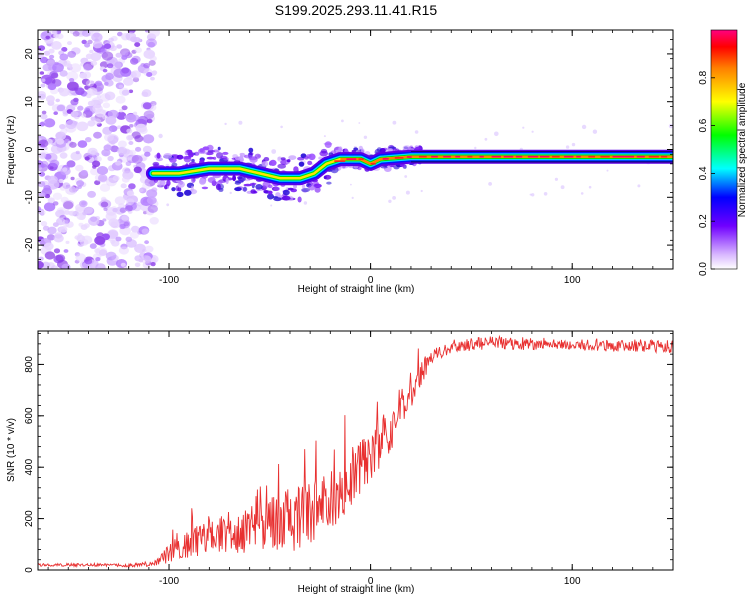  Describe the element at coordinates (29, 466) in the screenshot. I see `snr-ytick-label: 400` at that location.